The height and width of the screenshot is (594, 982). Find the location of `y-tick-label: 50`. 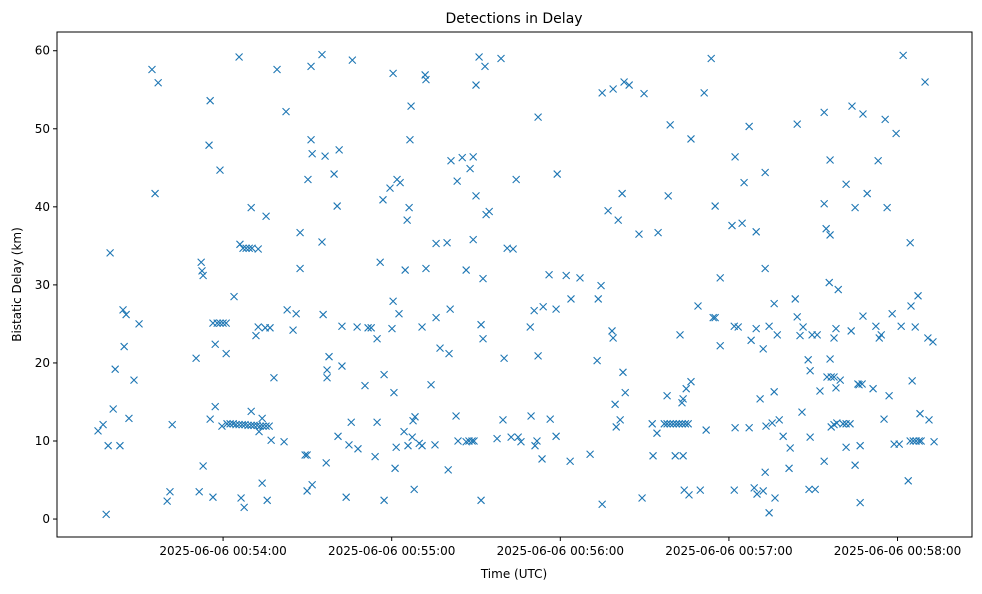

y-tick-label: 50 is located at coordinates (42, 129).